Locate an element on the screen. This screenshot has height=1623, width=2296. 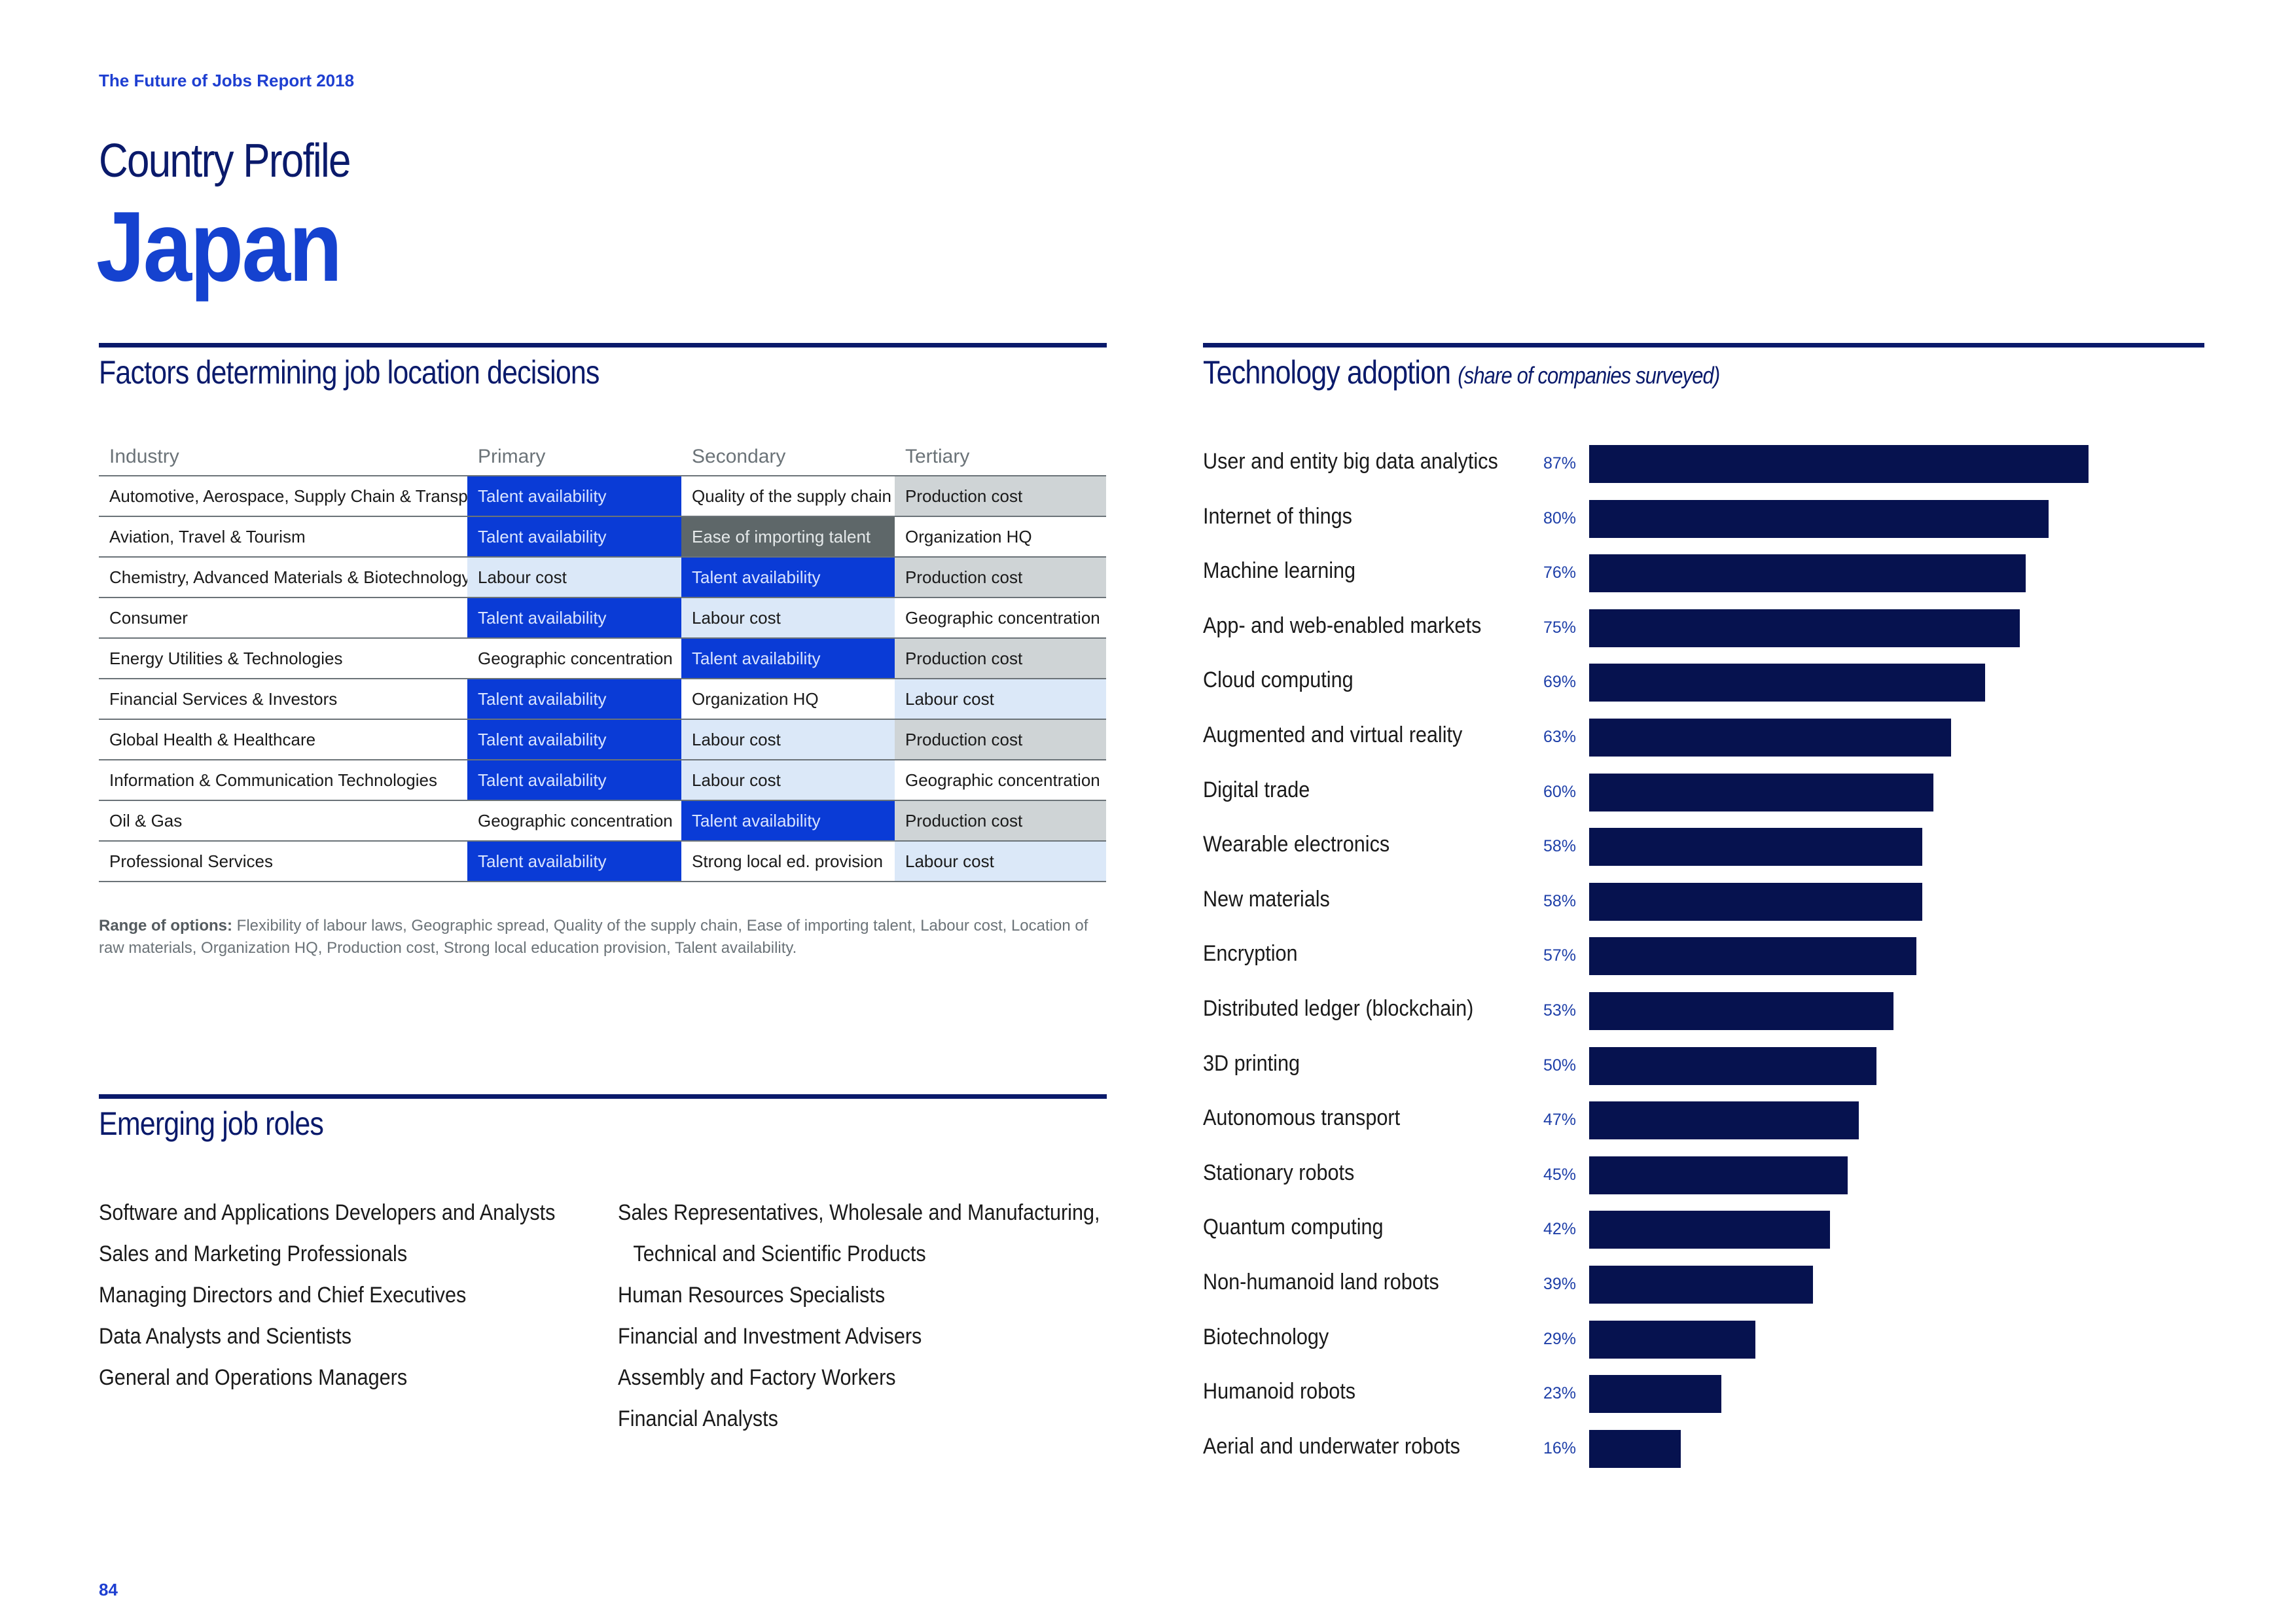
tech-row: User and entity big data analytics 87% is located at coordinates (1661, 464).